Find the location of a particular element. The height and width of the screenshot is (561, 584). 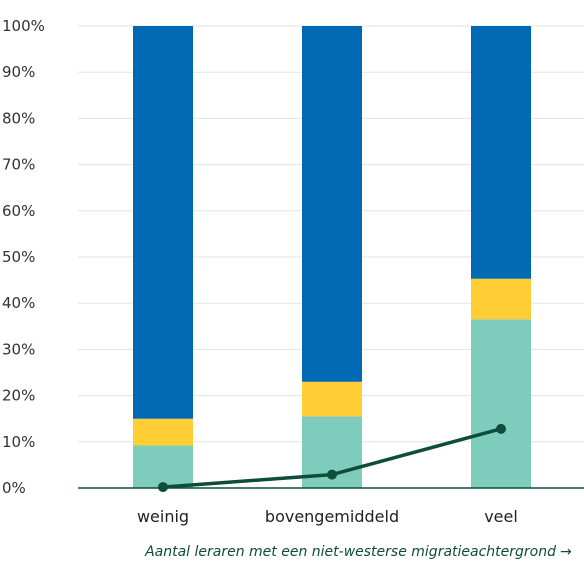

y-tick-label: 70% is located at coordinates (18, 165).